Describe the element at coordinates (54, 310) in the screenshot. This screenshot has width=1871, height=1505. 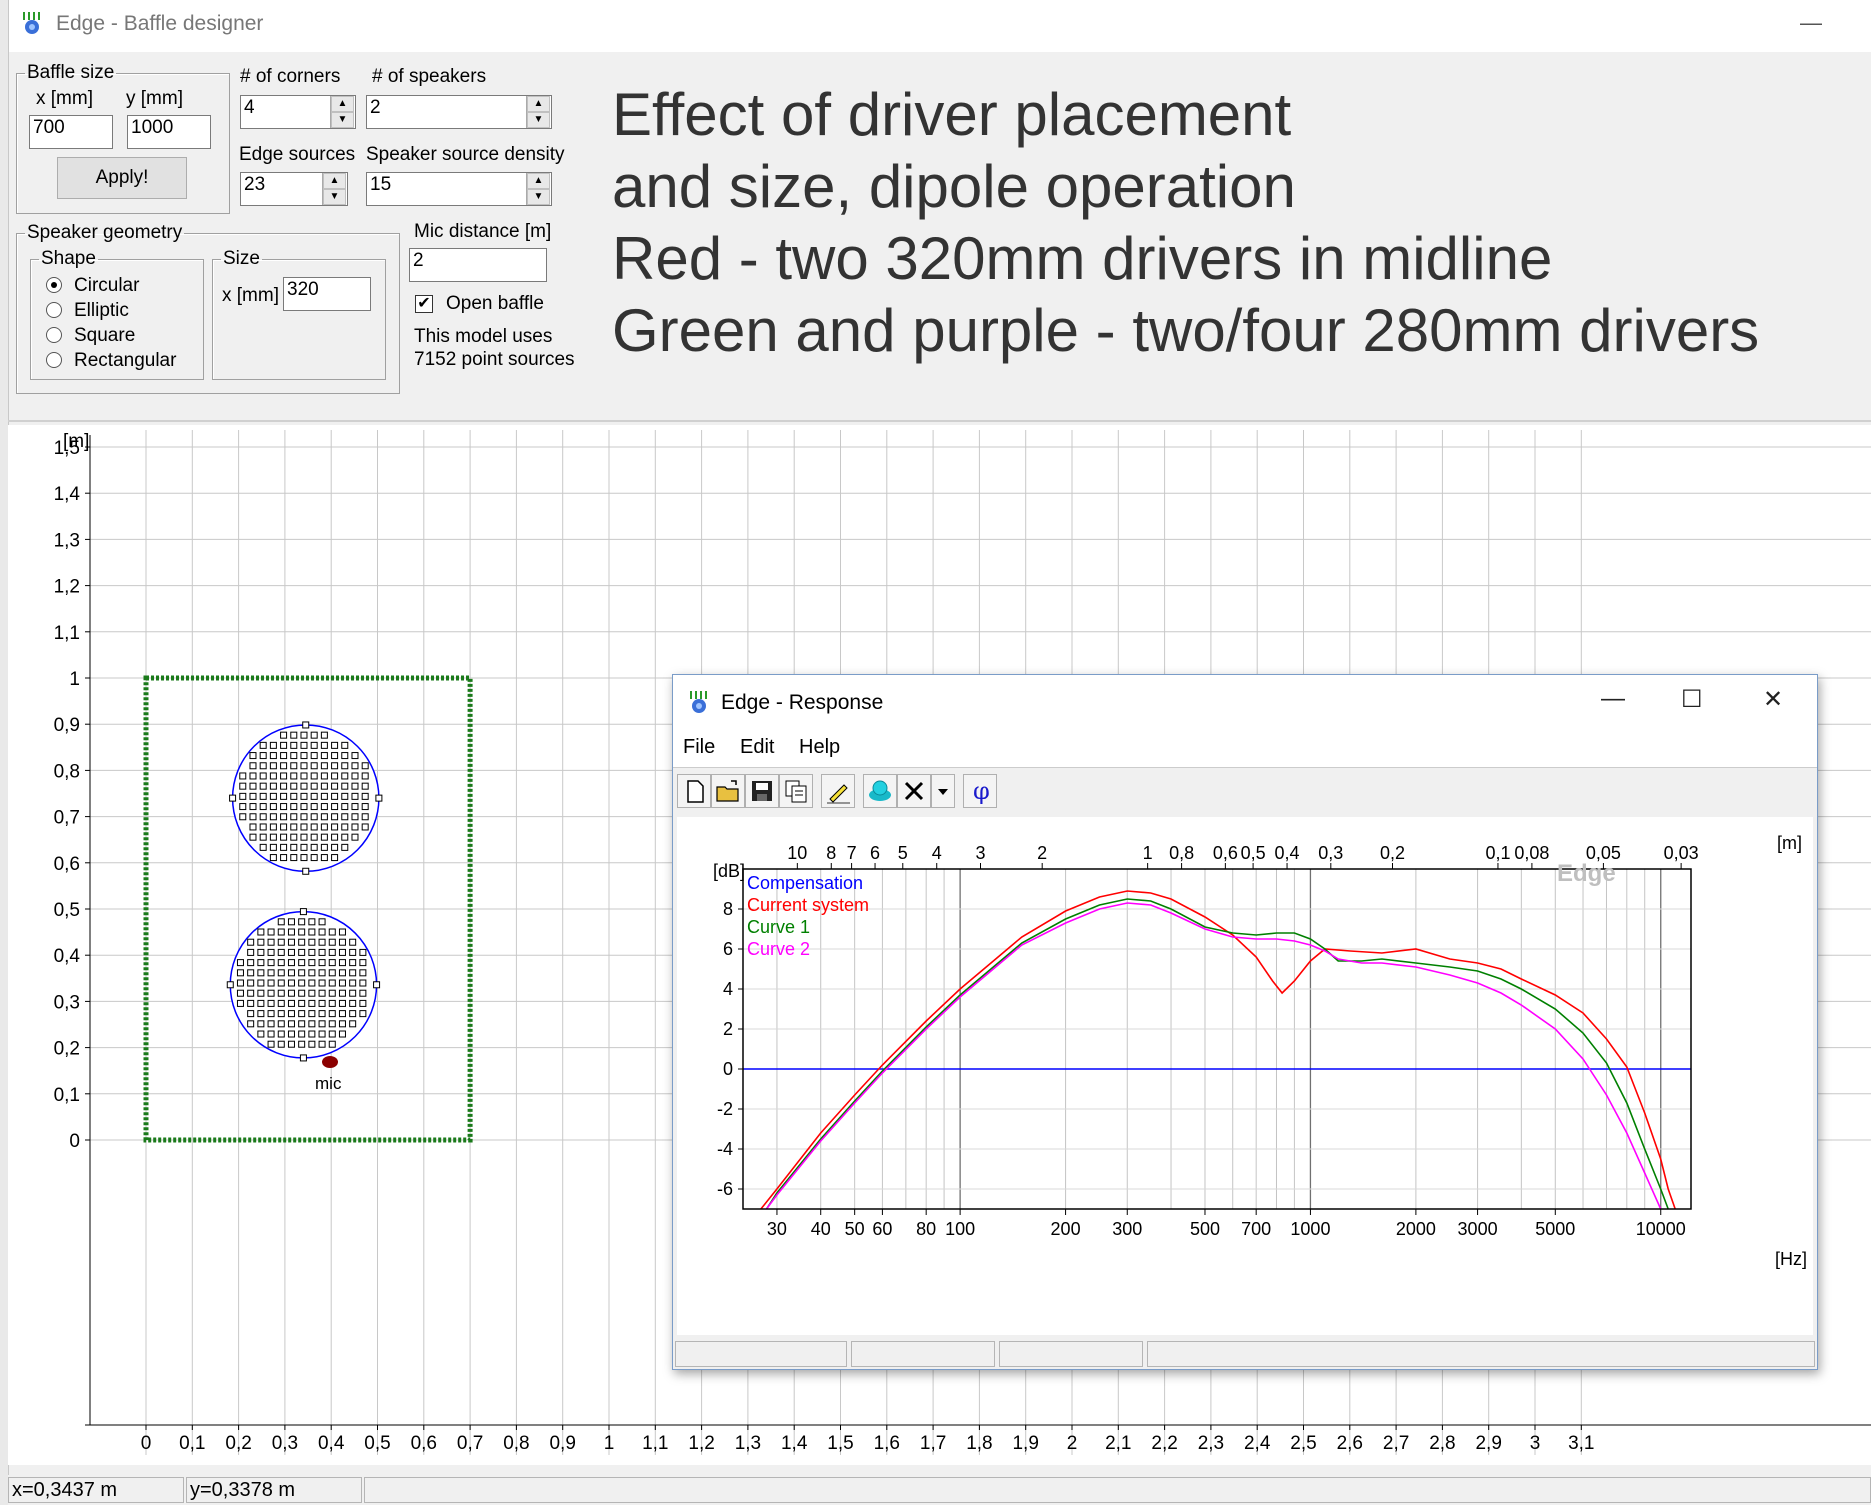
I see `elliptic-radio` at that location.